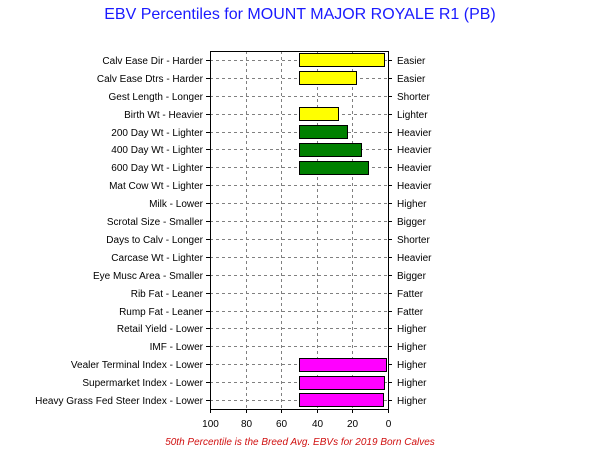 The image size is (600, 455). Describe the element at coordinates (142, 383) in the screenshot. I see `trait-label-left: Supermarket Index - Lower` at that location.